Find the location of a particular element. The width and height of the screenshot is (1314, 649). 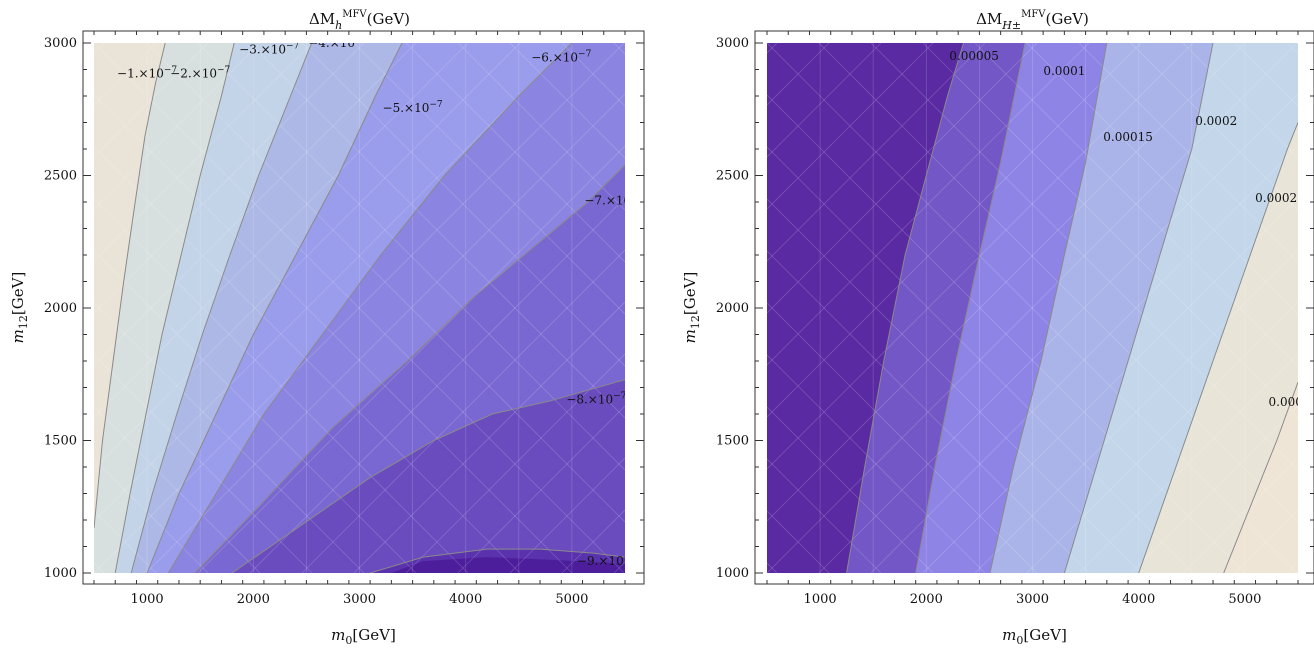

contour-label: −6.×10−7 is located at coordinates (561, 57).